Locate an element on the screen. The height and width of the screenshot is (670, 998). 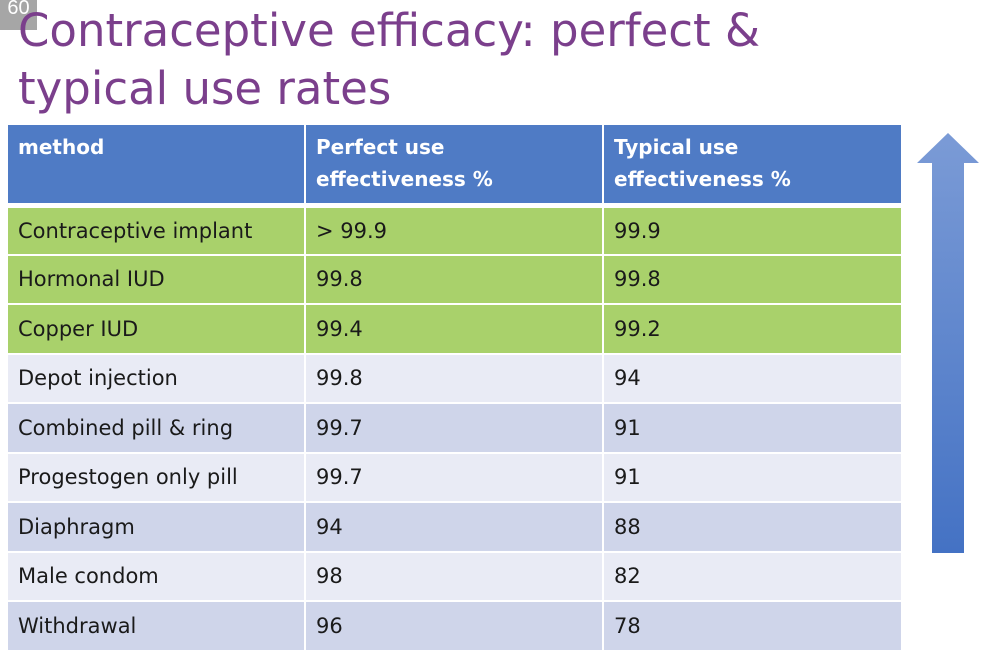
cell-perfect-use: 96 is located at coordinates (454, 626).